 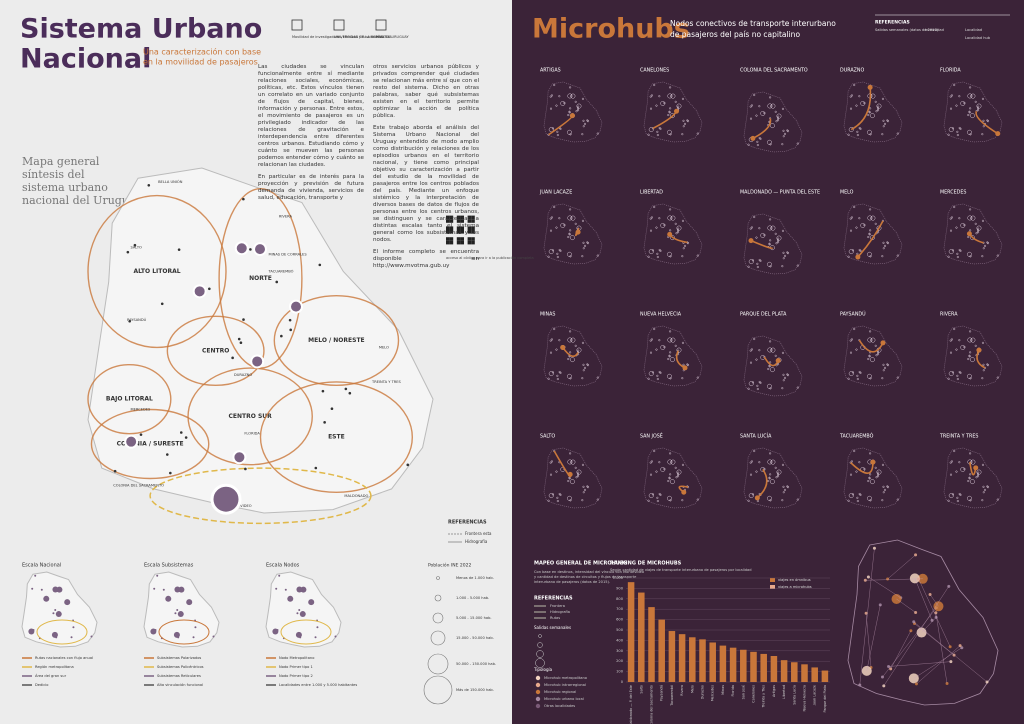 I want to click on logo-text: UNIVERSIDAD DE LA REPÚBLICA URUGUAY, so click(x=371, y=36).